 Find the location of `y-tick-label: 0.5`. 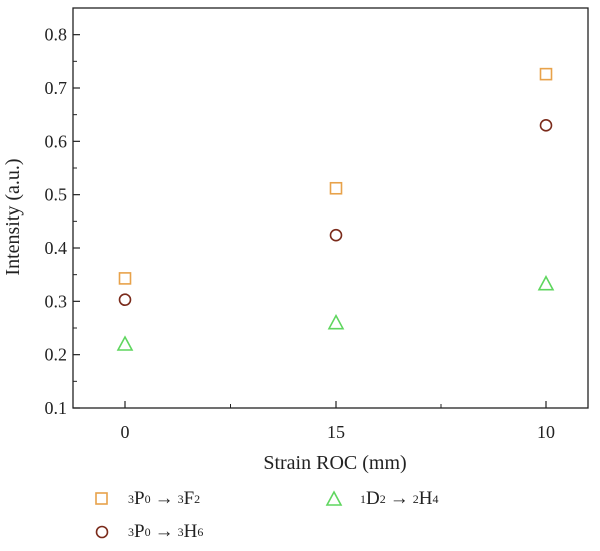

y-tick-label: 0.5 is located at coordinates (56, 195).